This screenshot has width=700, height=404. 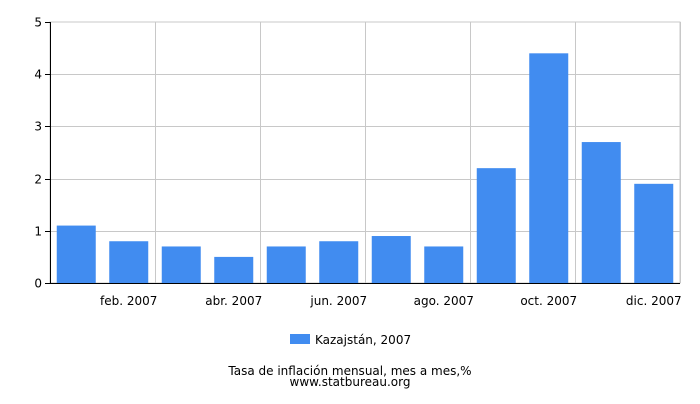 What do you see at coordinates (300, 339) in the screenshot?
I see `legend-swatch` at bounding box center [300, 339].